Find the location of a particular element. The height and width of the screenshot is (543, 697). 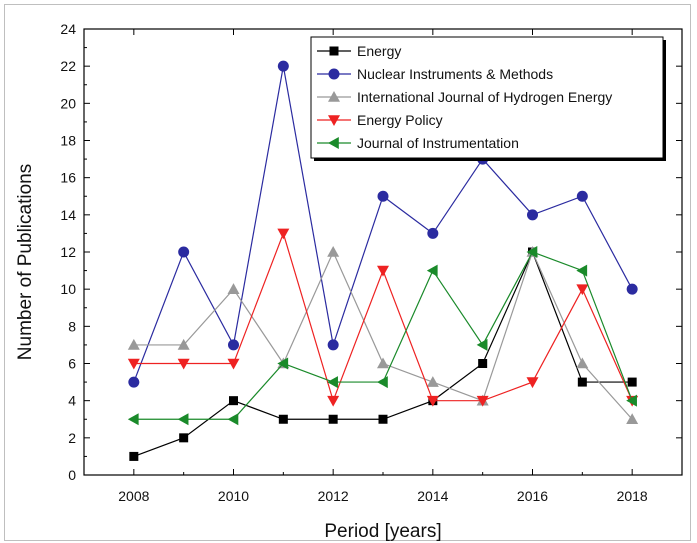

y-tick-label: 6 is located at coordinates (72, 364).